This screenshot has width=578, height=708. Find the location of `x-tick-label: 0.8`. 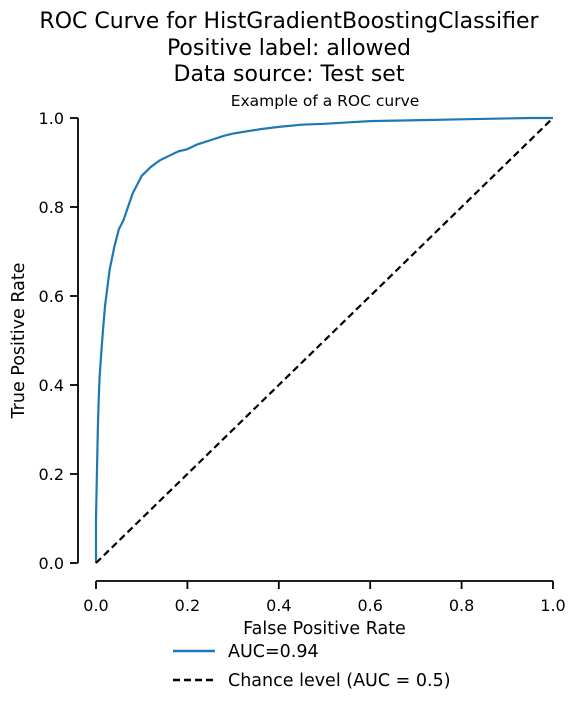

x-tick-label: 0.8 is located at coordinates (461, 605).